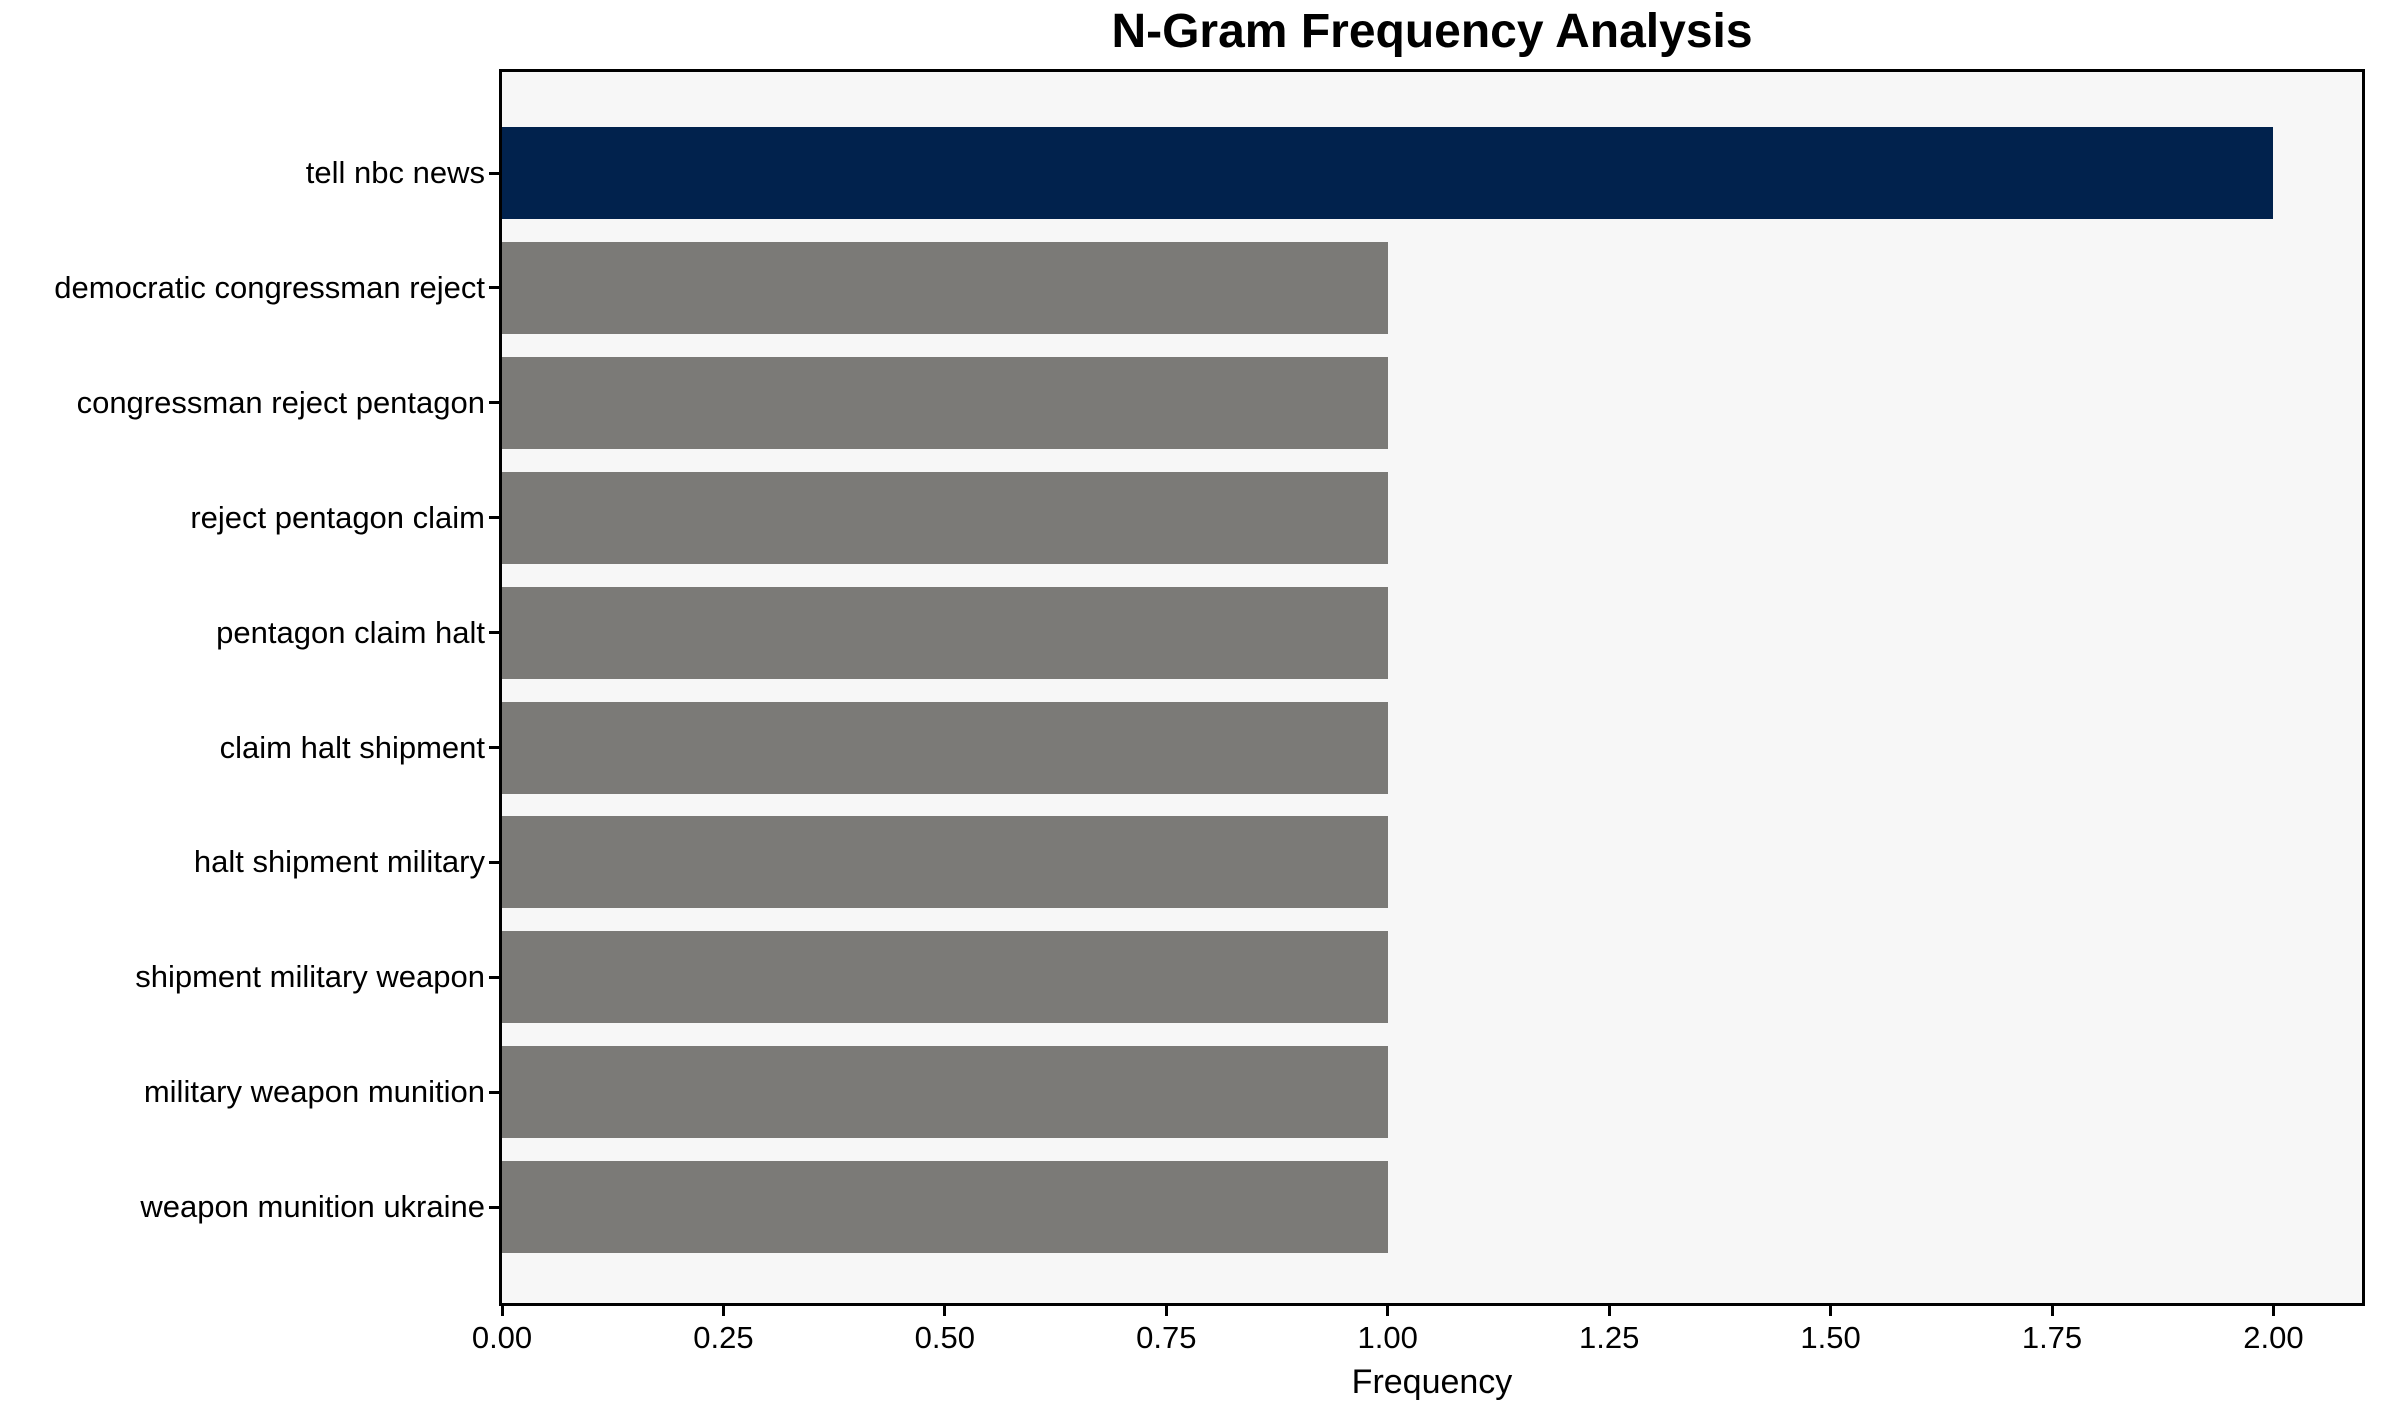  Describe the element at coordinates (945, 1092) in the screenshot. I see `bar-military-weapon-munition` at that location.